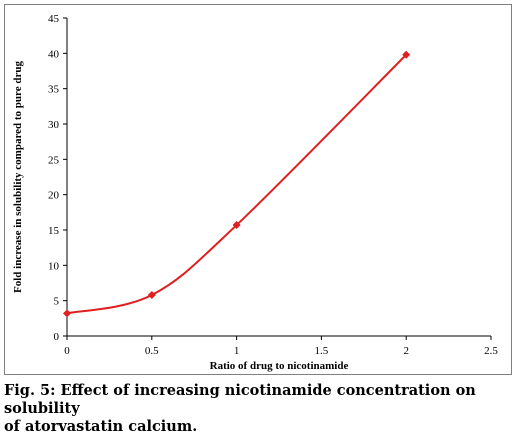  Describe the element at coordinates (67, 351) in the screenshot. I see `x-tick-label: 0` at that location.